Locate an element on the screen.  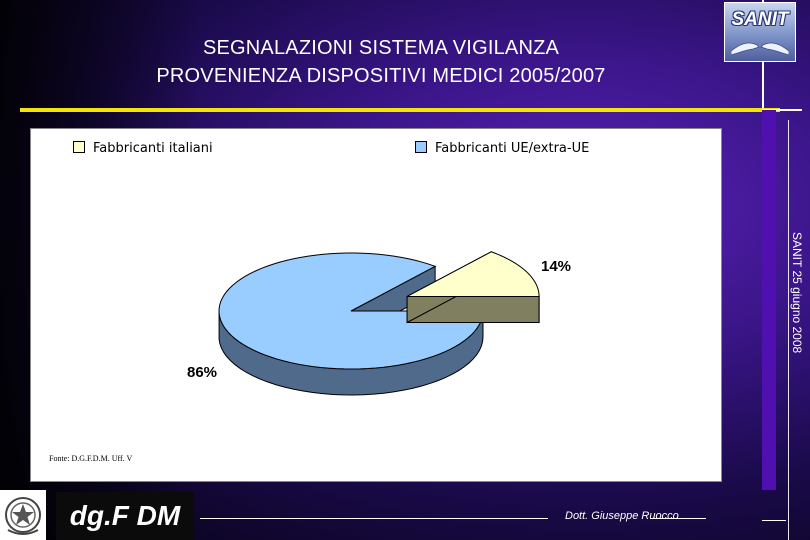
title-rule is located at coordinates (400, 110).